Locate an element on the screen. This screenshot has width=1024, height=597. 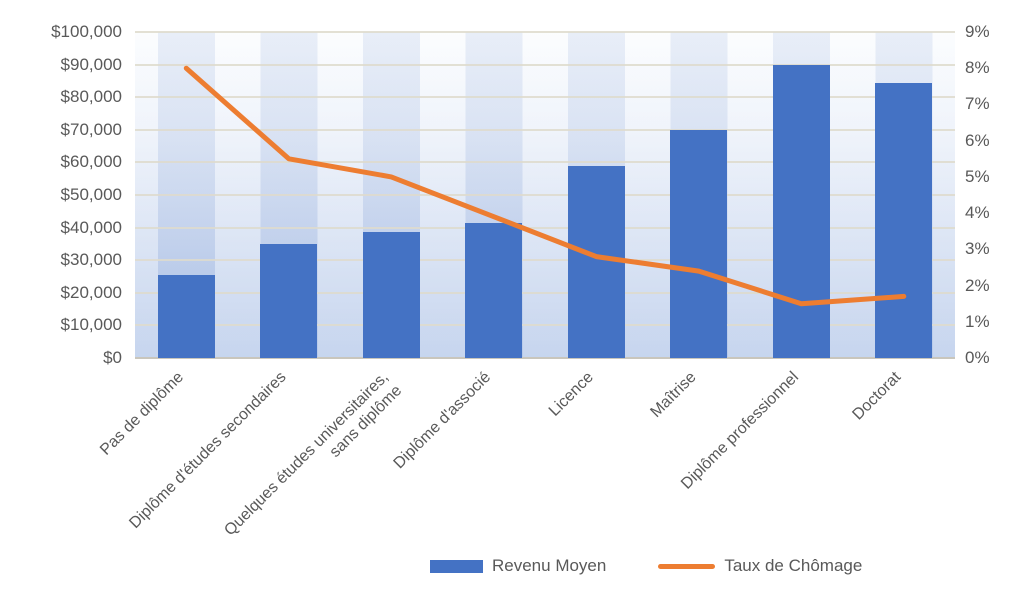
bar-pas-de-diplome is located at coordinates (186, 316).